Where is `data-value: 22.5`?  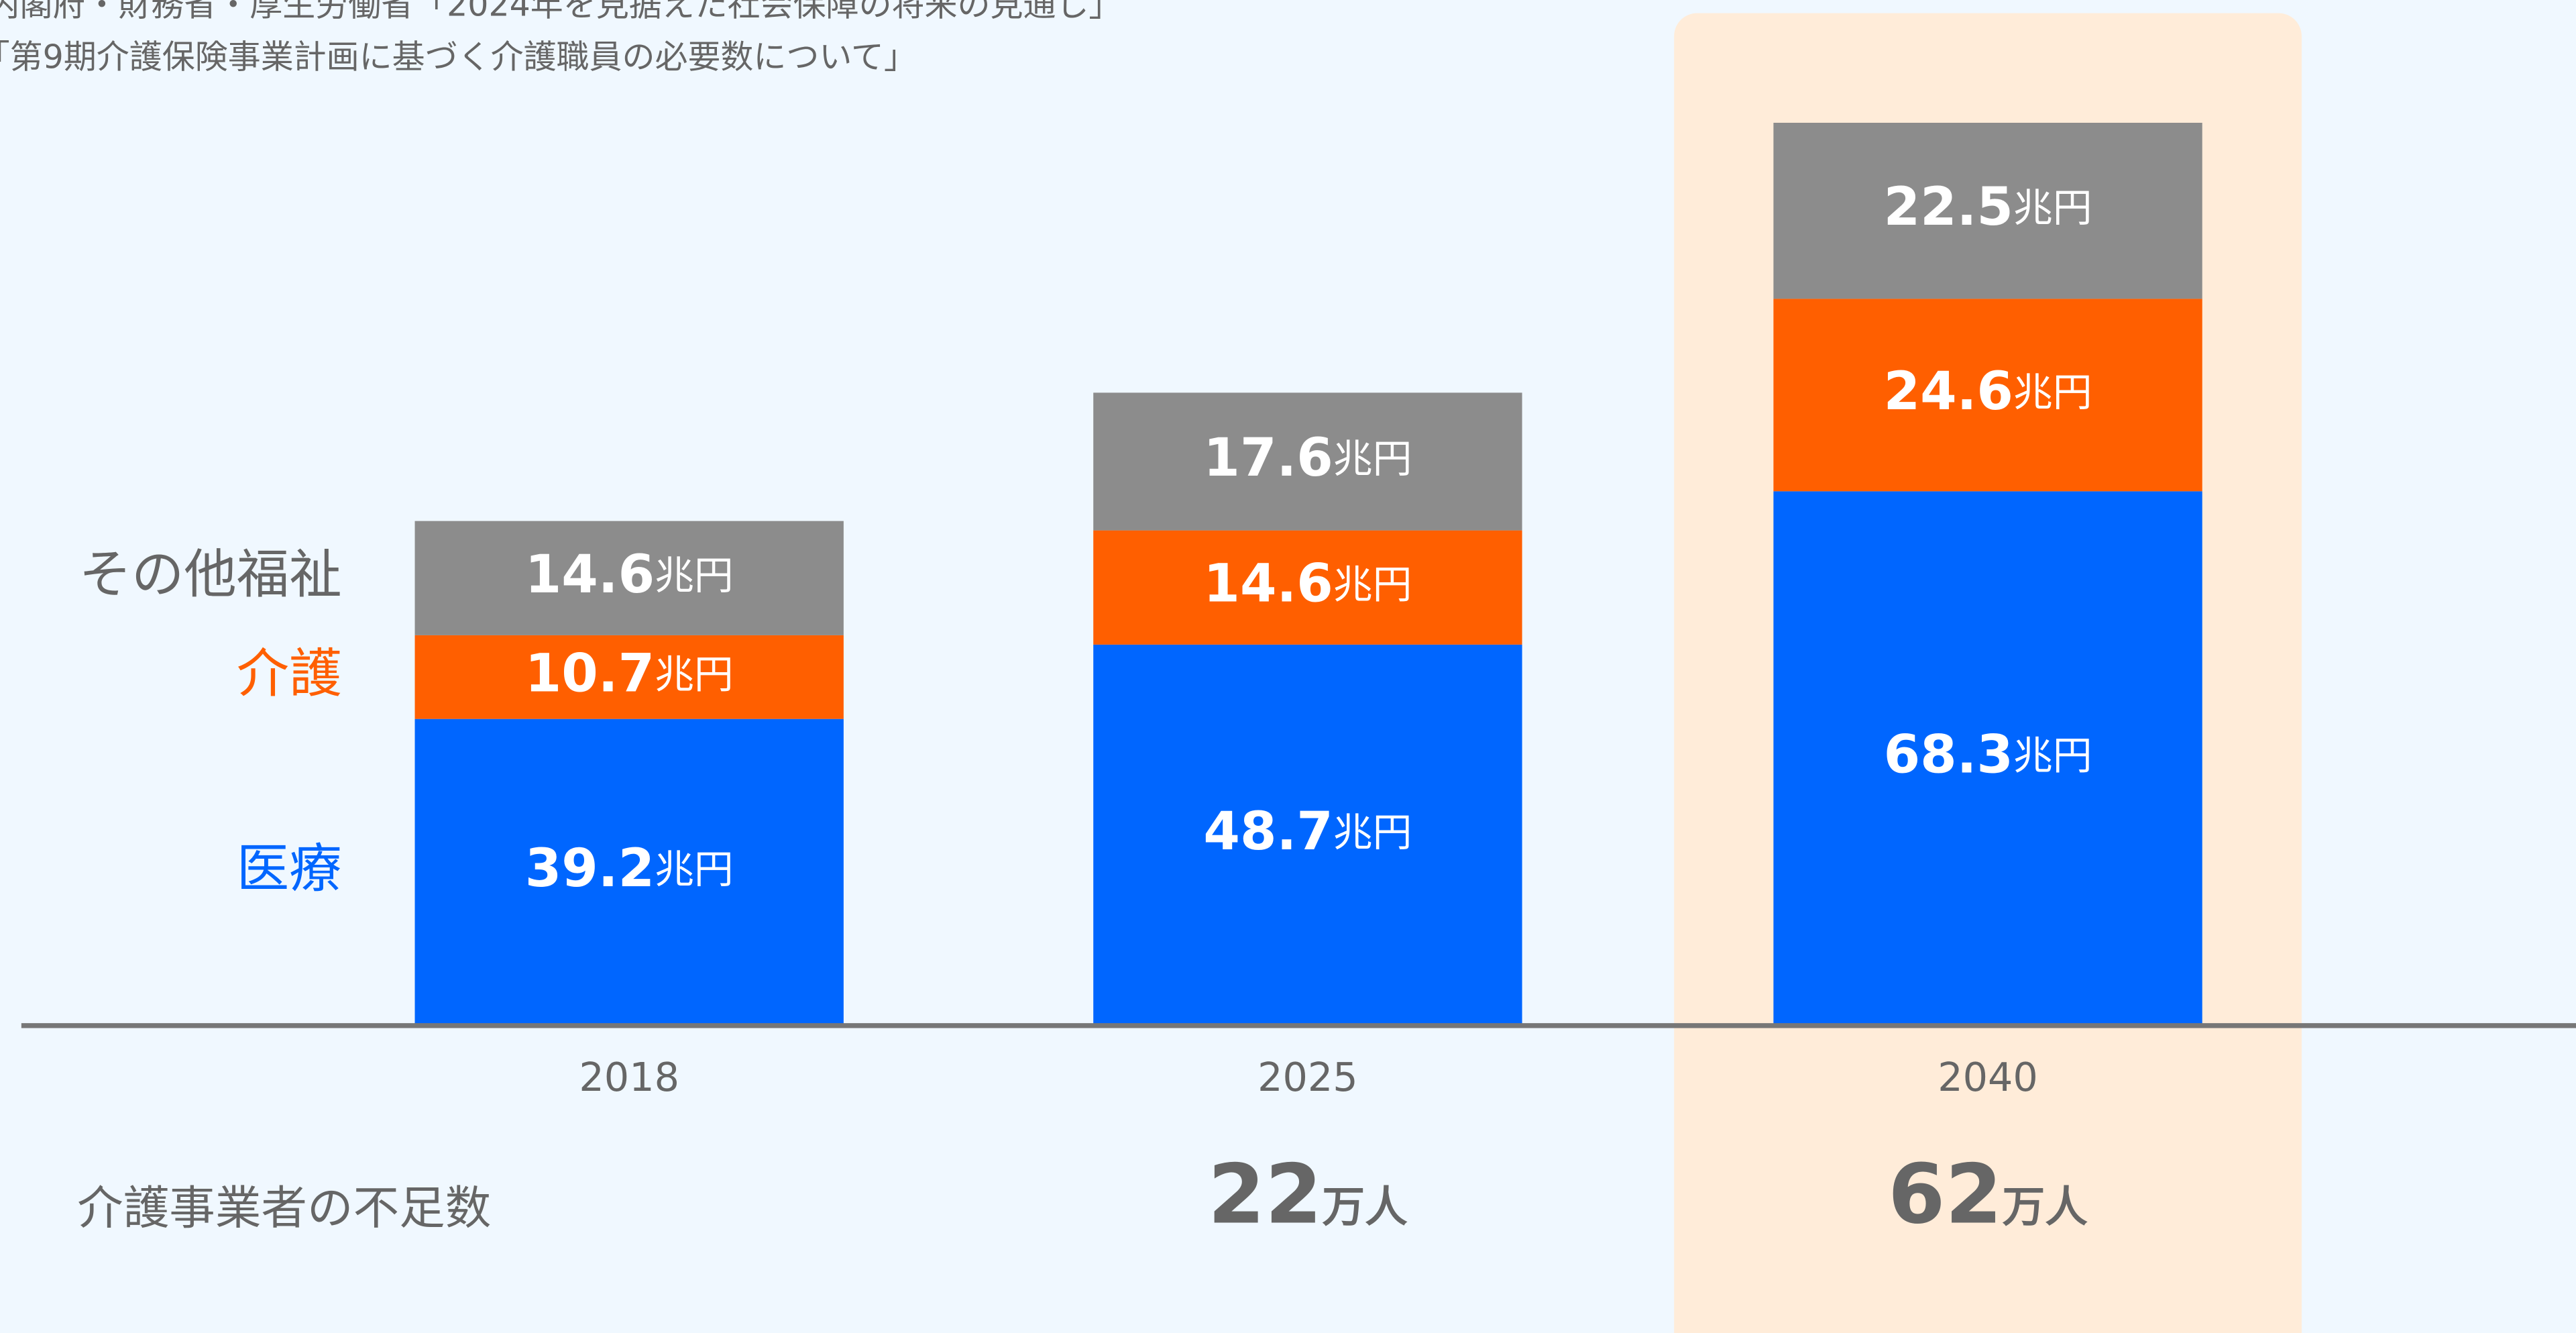
data-value: 22.5 is located at coordinates (1948, 207).